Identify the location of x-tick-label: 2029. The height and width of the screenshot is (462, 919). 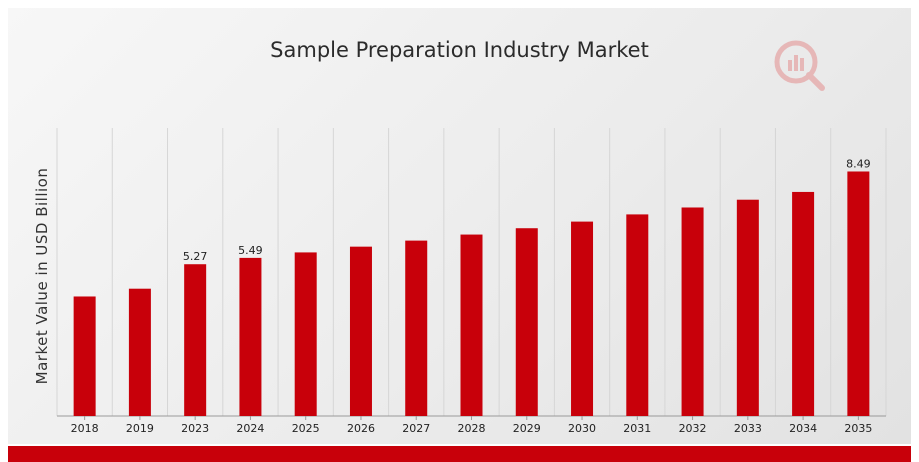
(527, 428).